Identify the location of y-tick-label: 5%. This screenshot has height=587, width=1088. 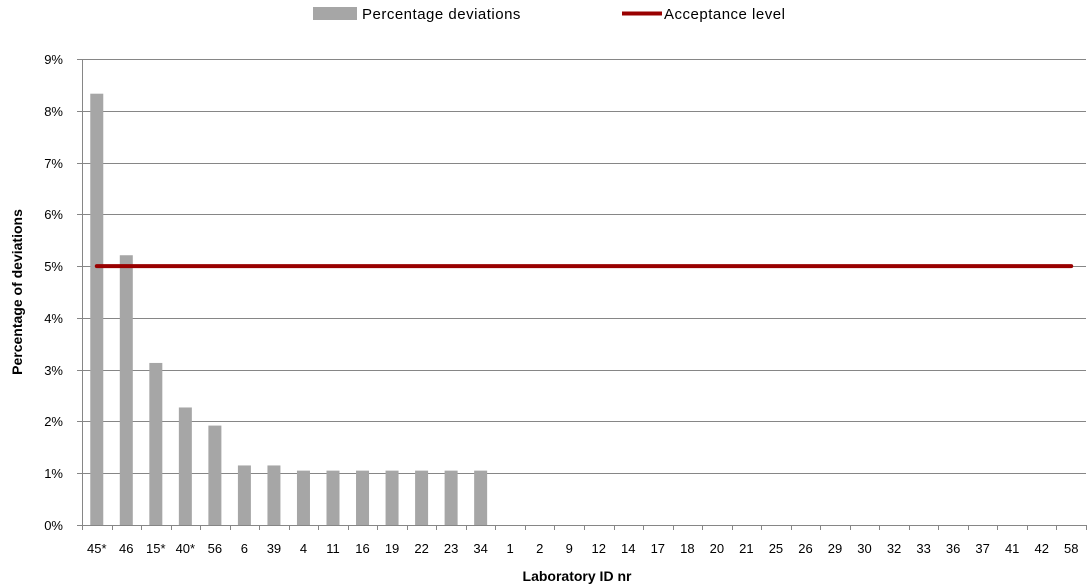
(53, 266).